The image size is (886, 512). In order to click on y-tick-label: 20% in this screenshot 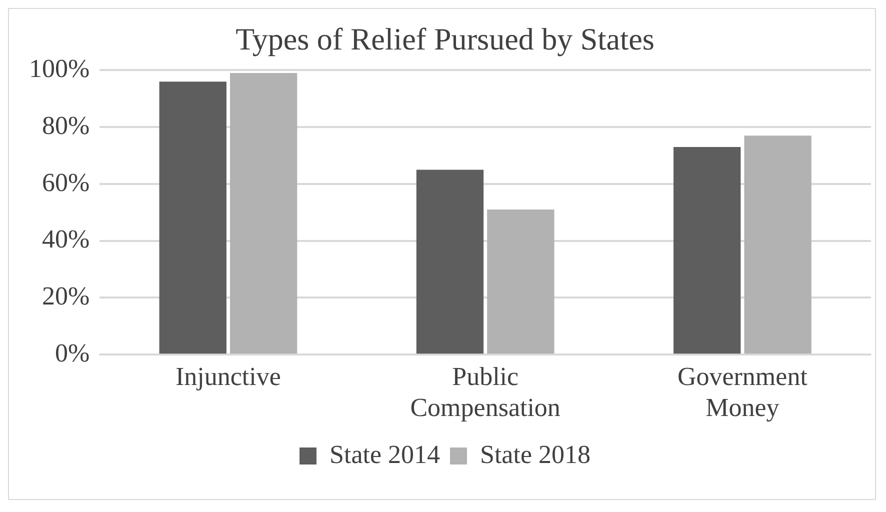, I will do `click(66, 296)`.